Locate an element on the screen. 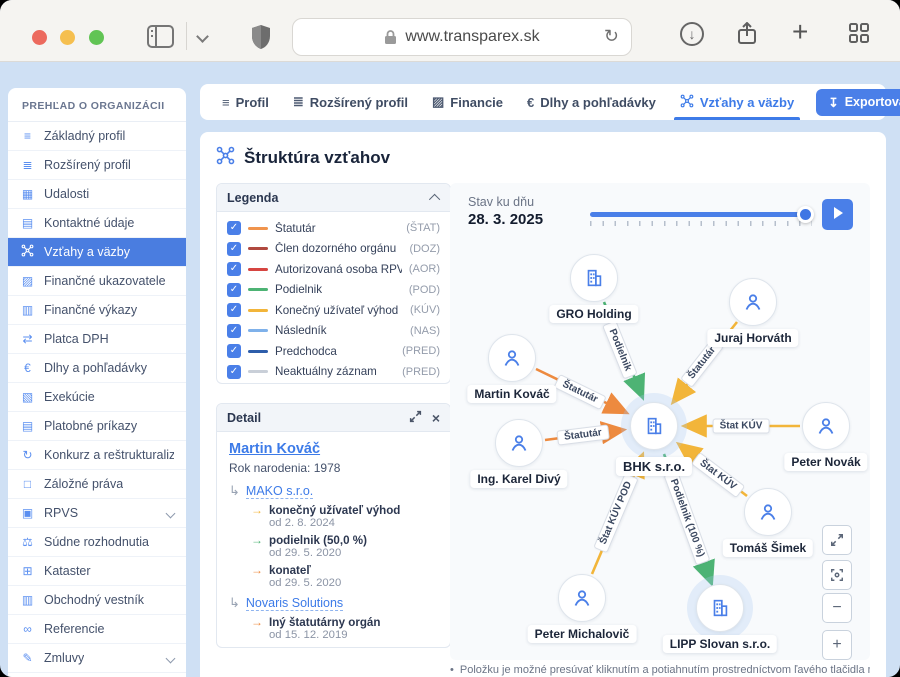  role-item: → Iný štatutárny orgán od 15. 12. 2019 is located at coordinates (316, 628).